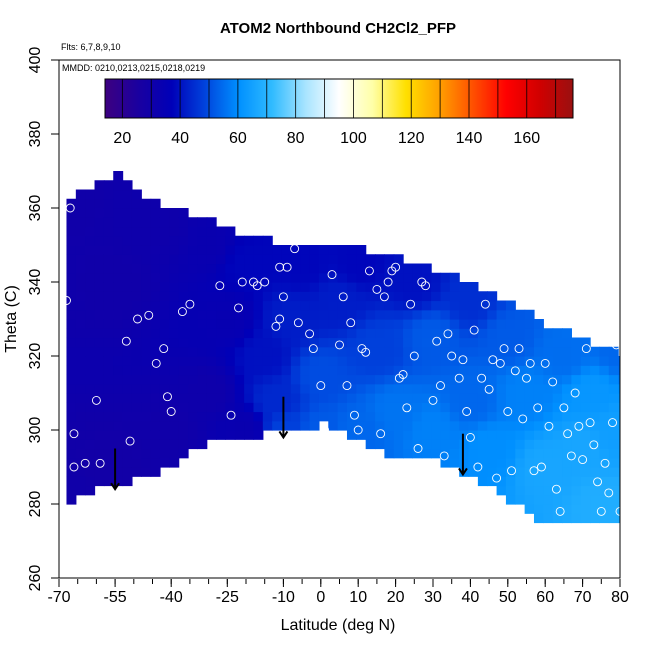  I want to click on y-tick-label: 280, so click(35, 504).